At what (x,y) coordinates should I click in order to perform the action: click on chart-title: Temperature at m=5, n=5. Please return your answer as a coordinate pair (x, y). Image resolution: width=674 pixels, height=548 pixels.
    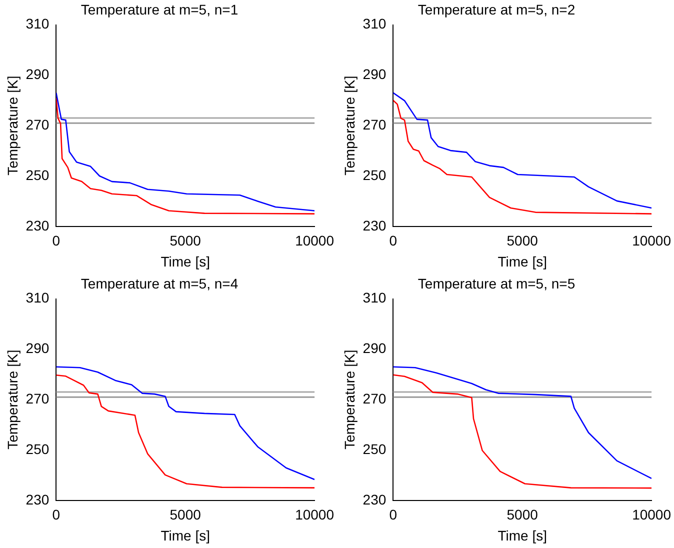
    Looking at the image, I should click on (497, 283).